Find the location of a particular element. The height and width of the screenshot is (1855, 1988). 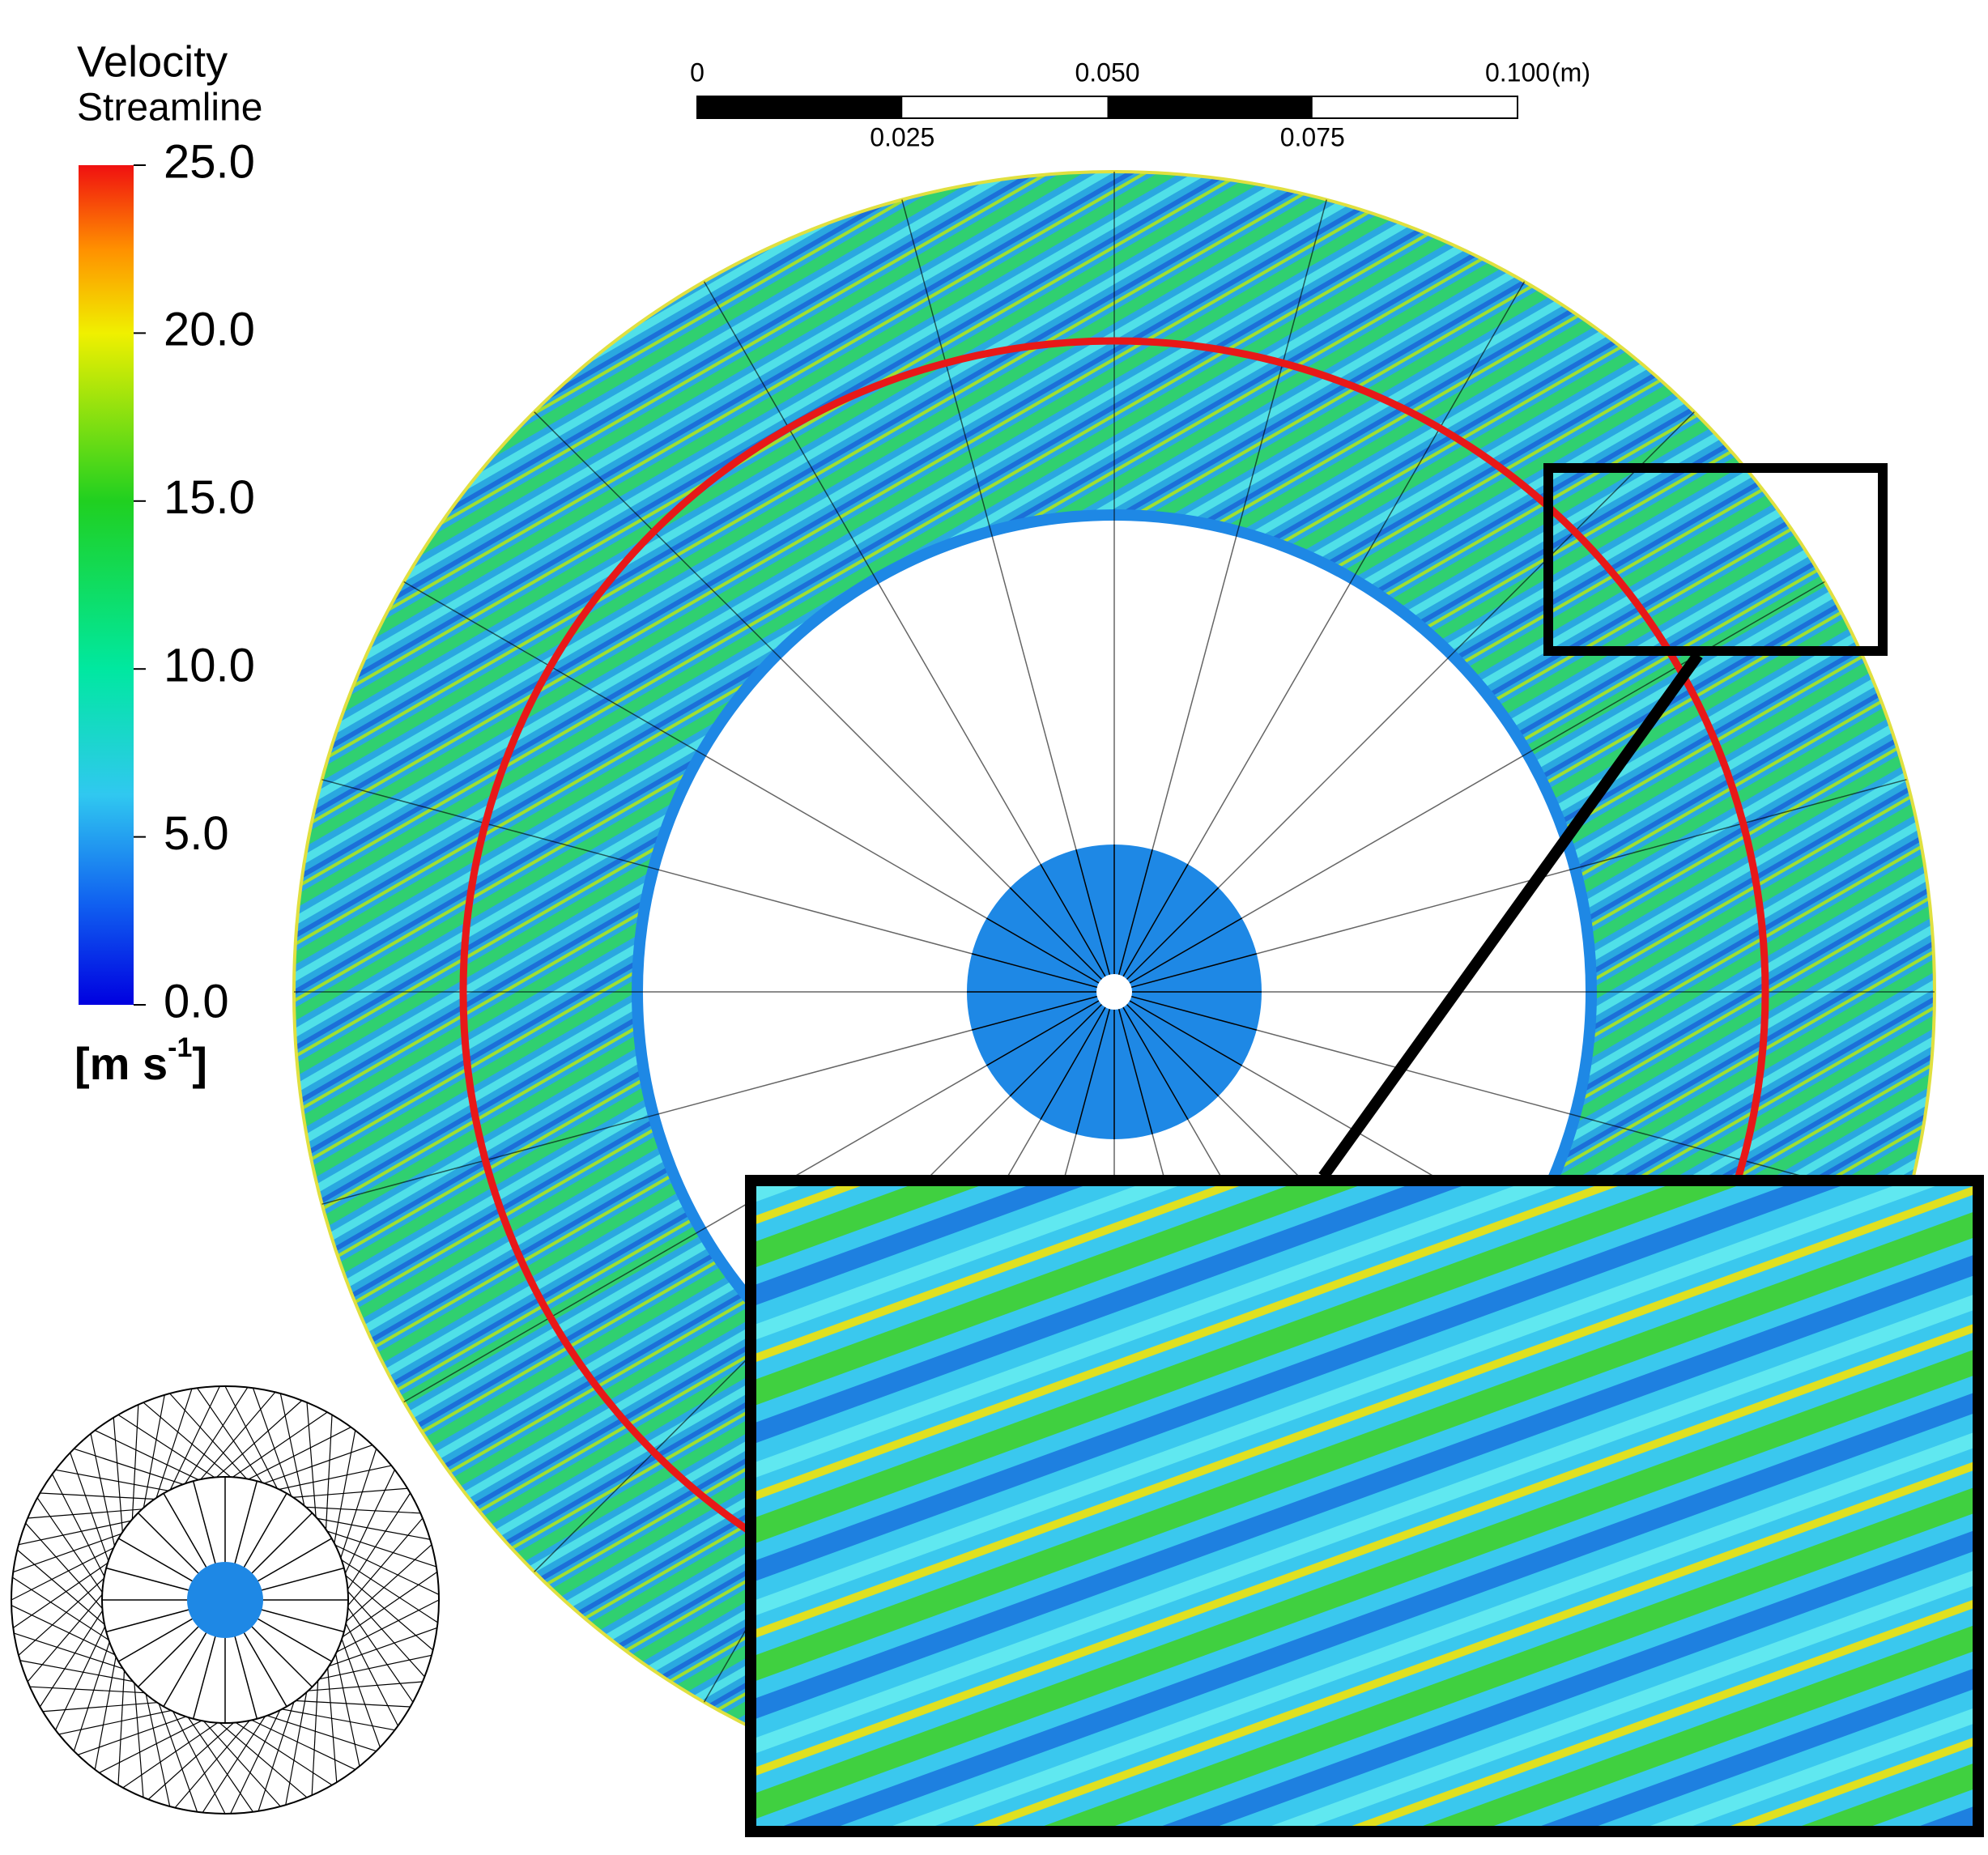

colorbar-tick-label: 10.0 is located at coordinates (209, 666).